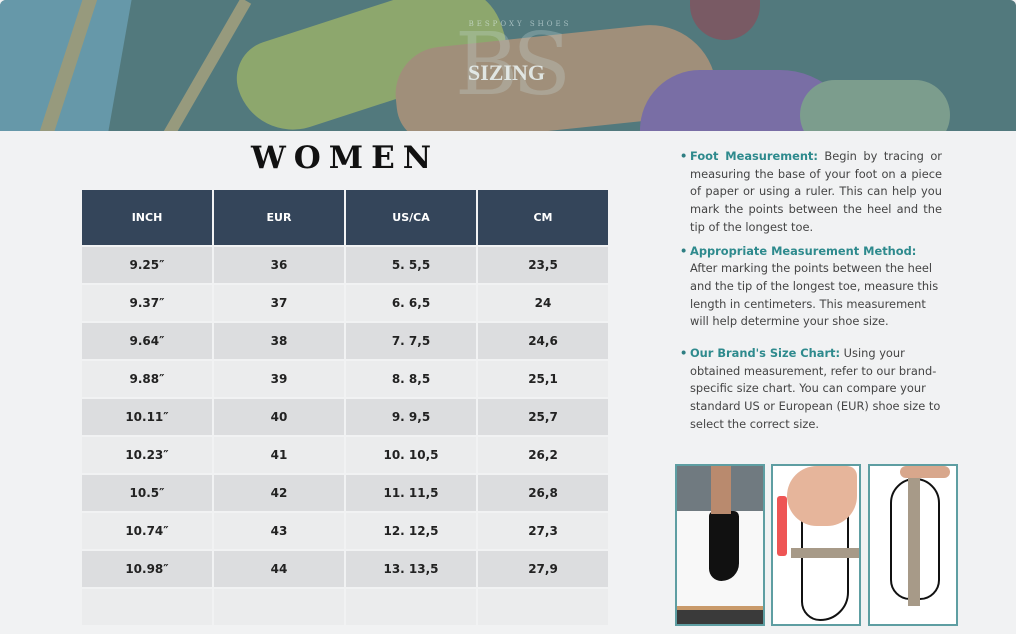  What do you see at coordinates (720, 545) in the screenshot?
I see `photo-tracing-foot` at bounding box center [720, 545].